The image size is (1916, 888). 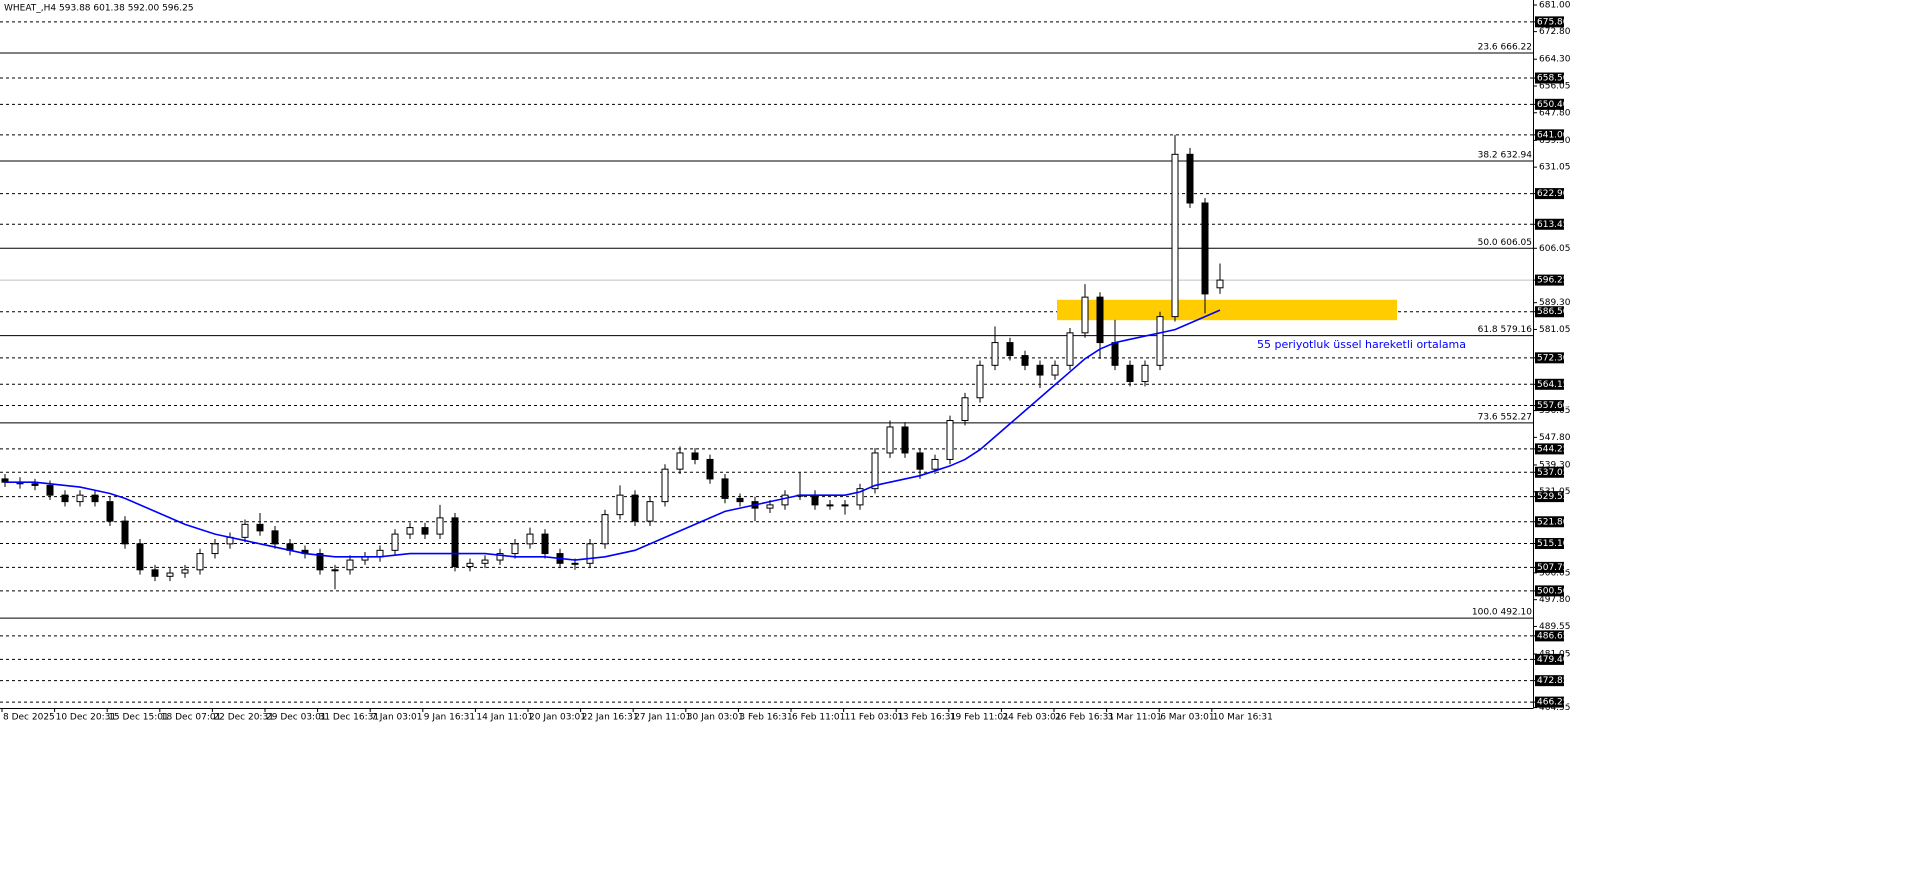 I want to click on y-tick-label: 506.05, so click(x=1555, y=573).